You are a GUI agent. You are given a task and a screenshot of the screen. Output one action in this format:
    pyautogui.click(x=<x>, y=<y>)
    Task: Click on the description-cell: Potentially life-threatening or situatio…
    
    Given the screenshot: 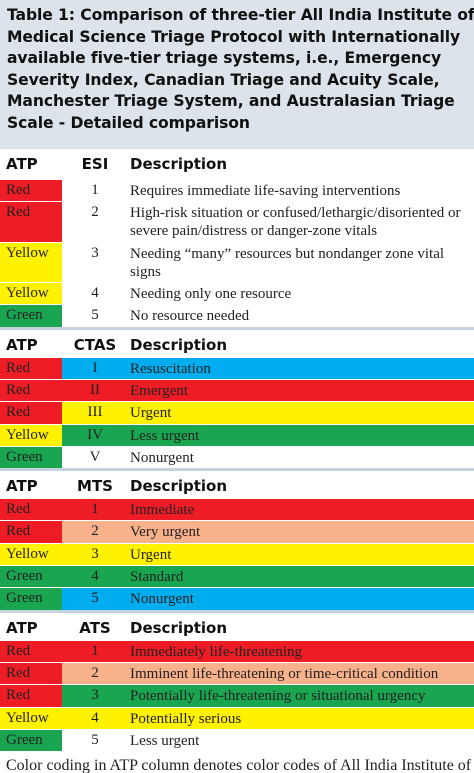 What is the action you would take?
    pyautogui.click(x=301, y=696)
    